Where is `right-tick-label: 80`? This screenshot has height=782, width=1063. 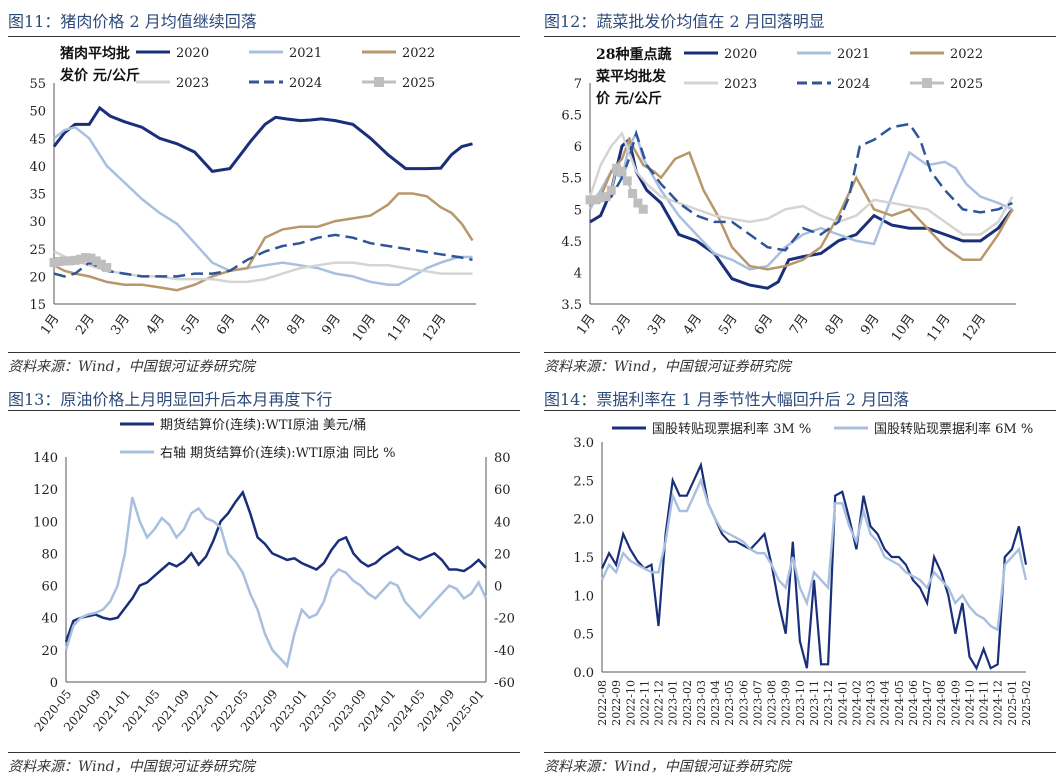
right-tick-label: 80 is located at coordinates (502, 458).